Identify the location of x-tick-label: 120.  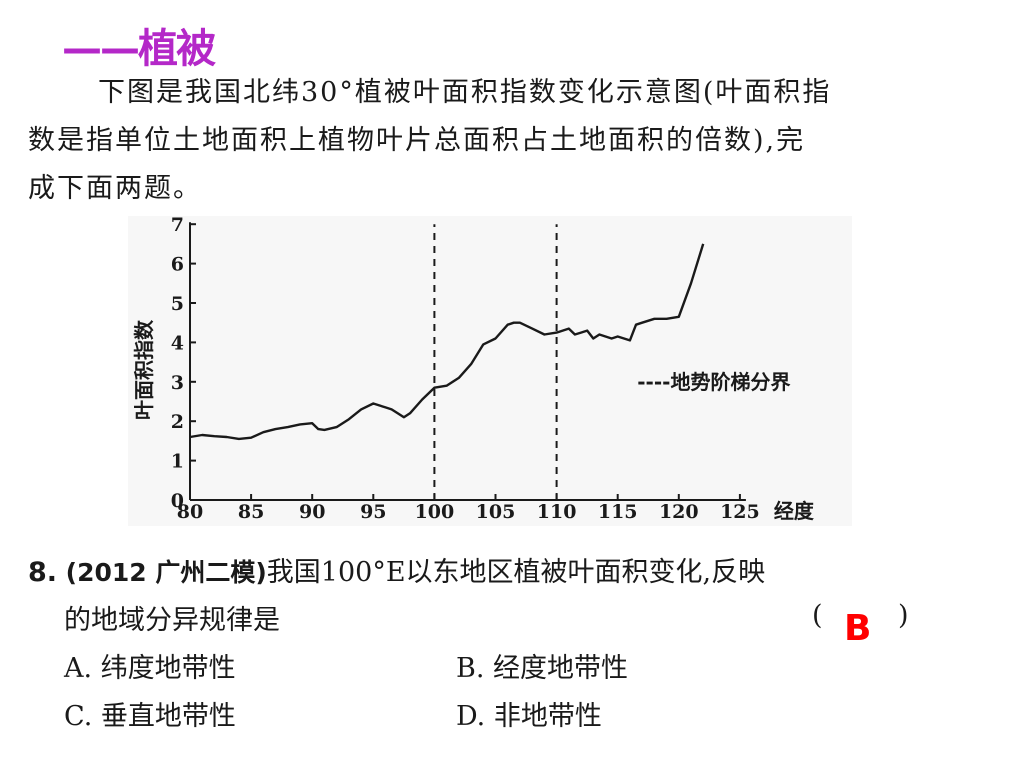
(679, 512).